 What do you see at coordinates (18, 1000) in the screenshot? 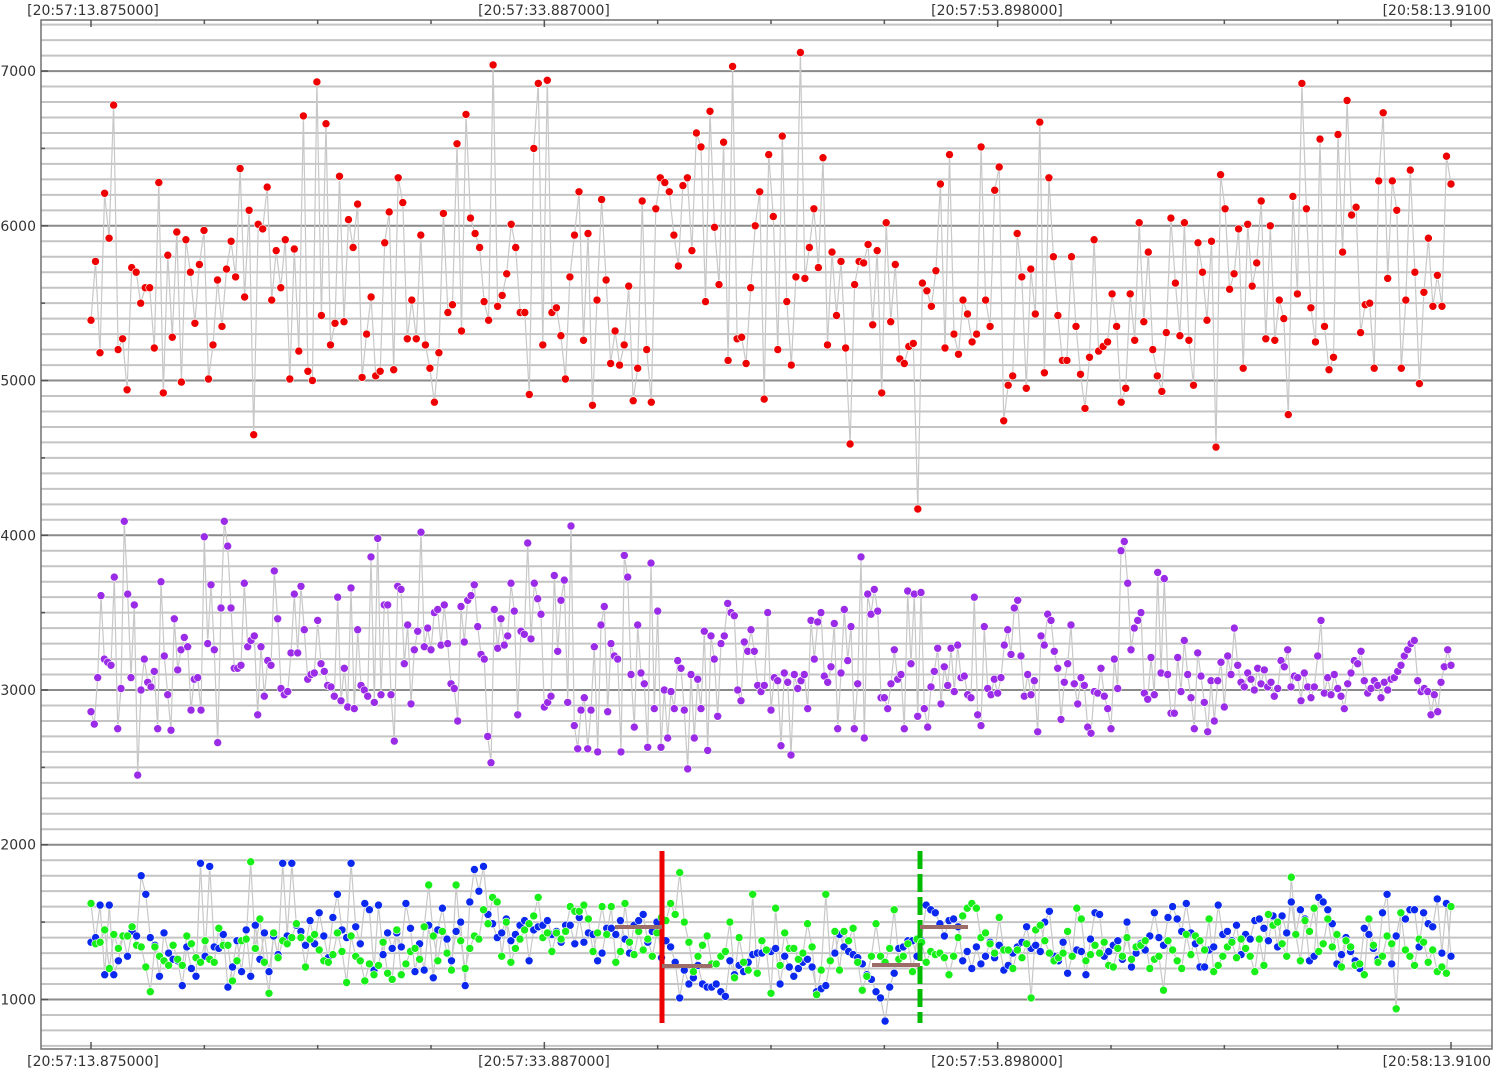
I see `y-tick-label: 1000` at bounding box center [18, 1000].